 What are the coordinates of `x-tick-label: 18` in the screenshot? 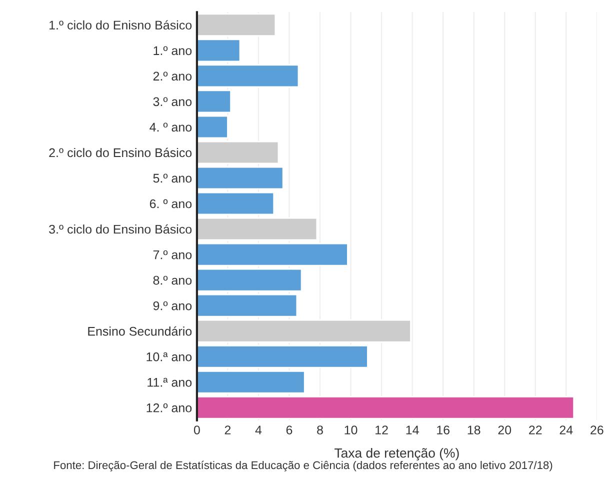 It's located at (474, 430).